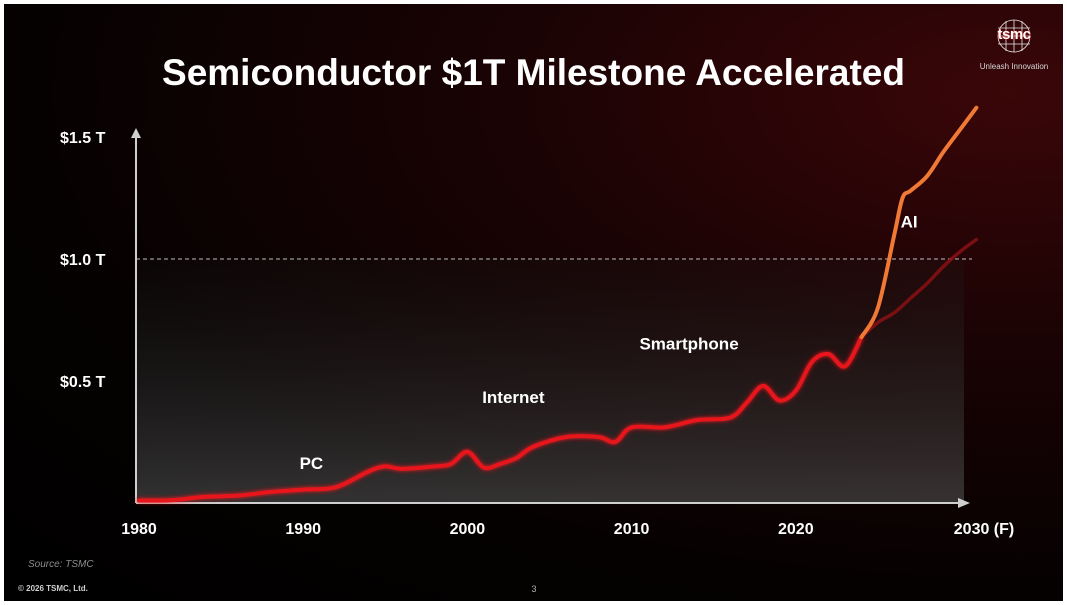 The width and height of the screenshot is (1067, 605). Describe the element at coordinates (984, 529) in the screenshot. I see `x-tick-label: 2030 (F)` at that location.